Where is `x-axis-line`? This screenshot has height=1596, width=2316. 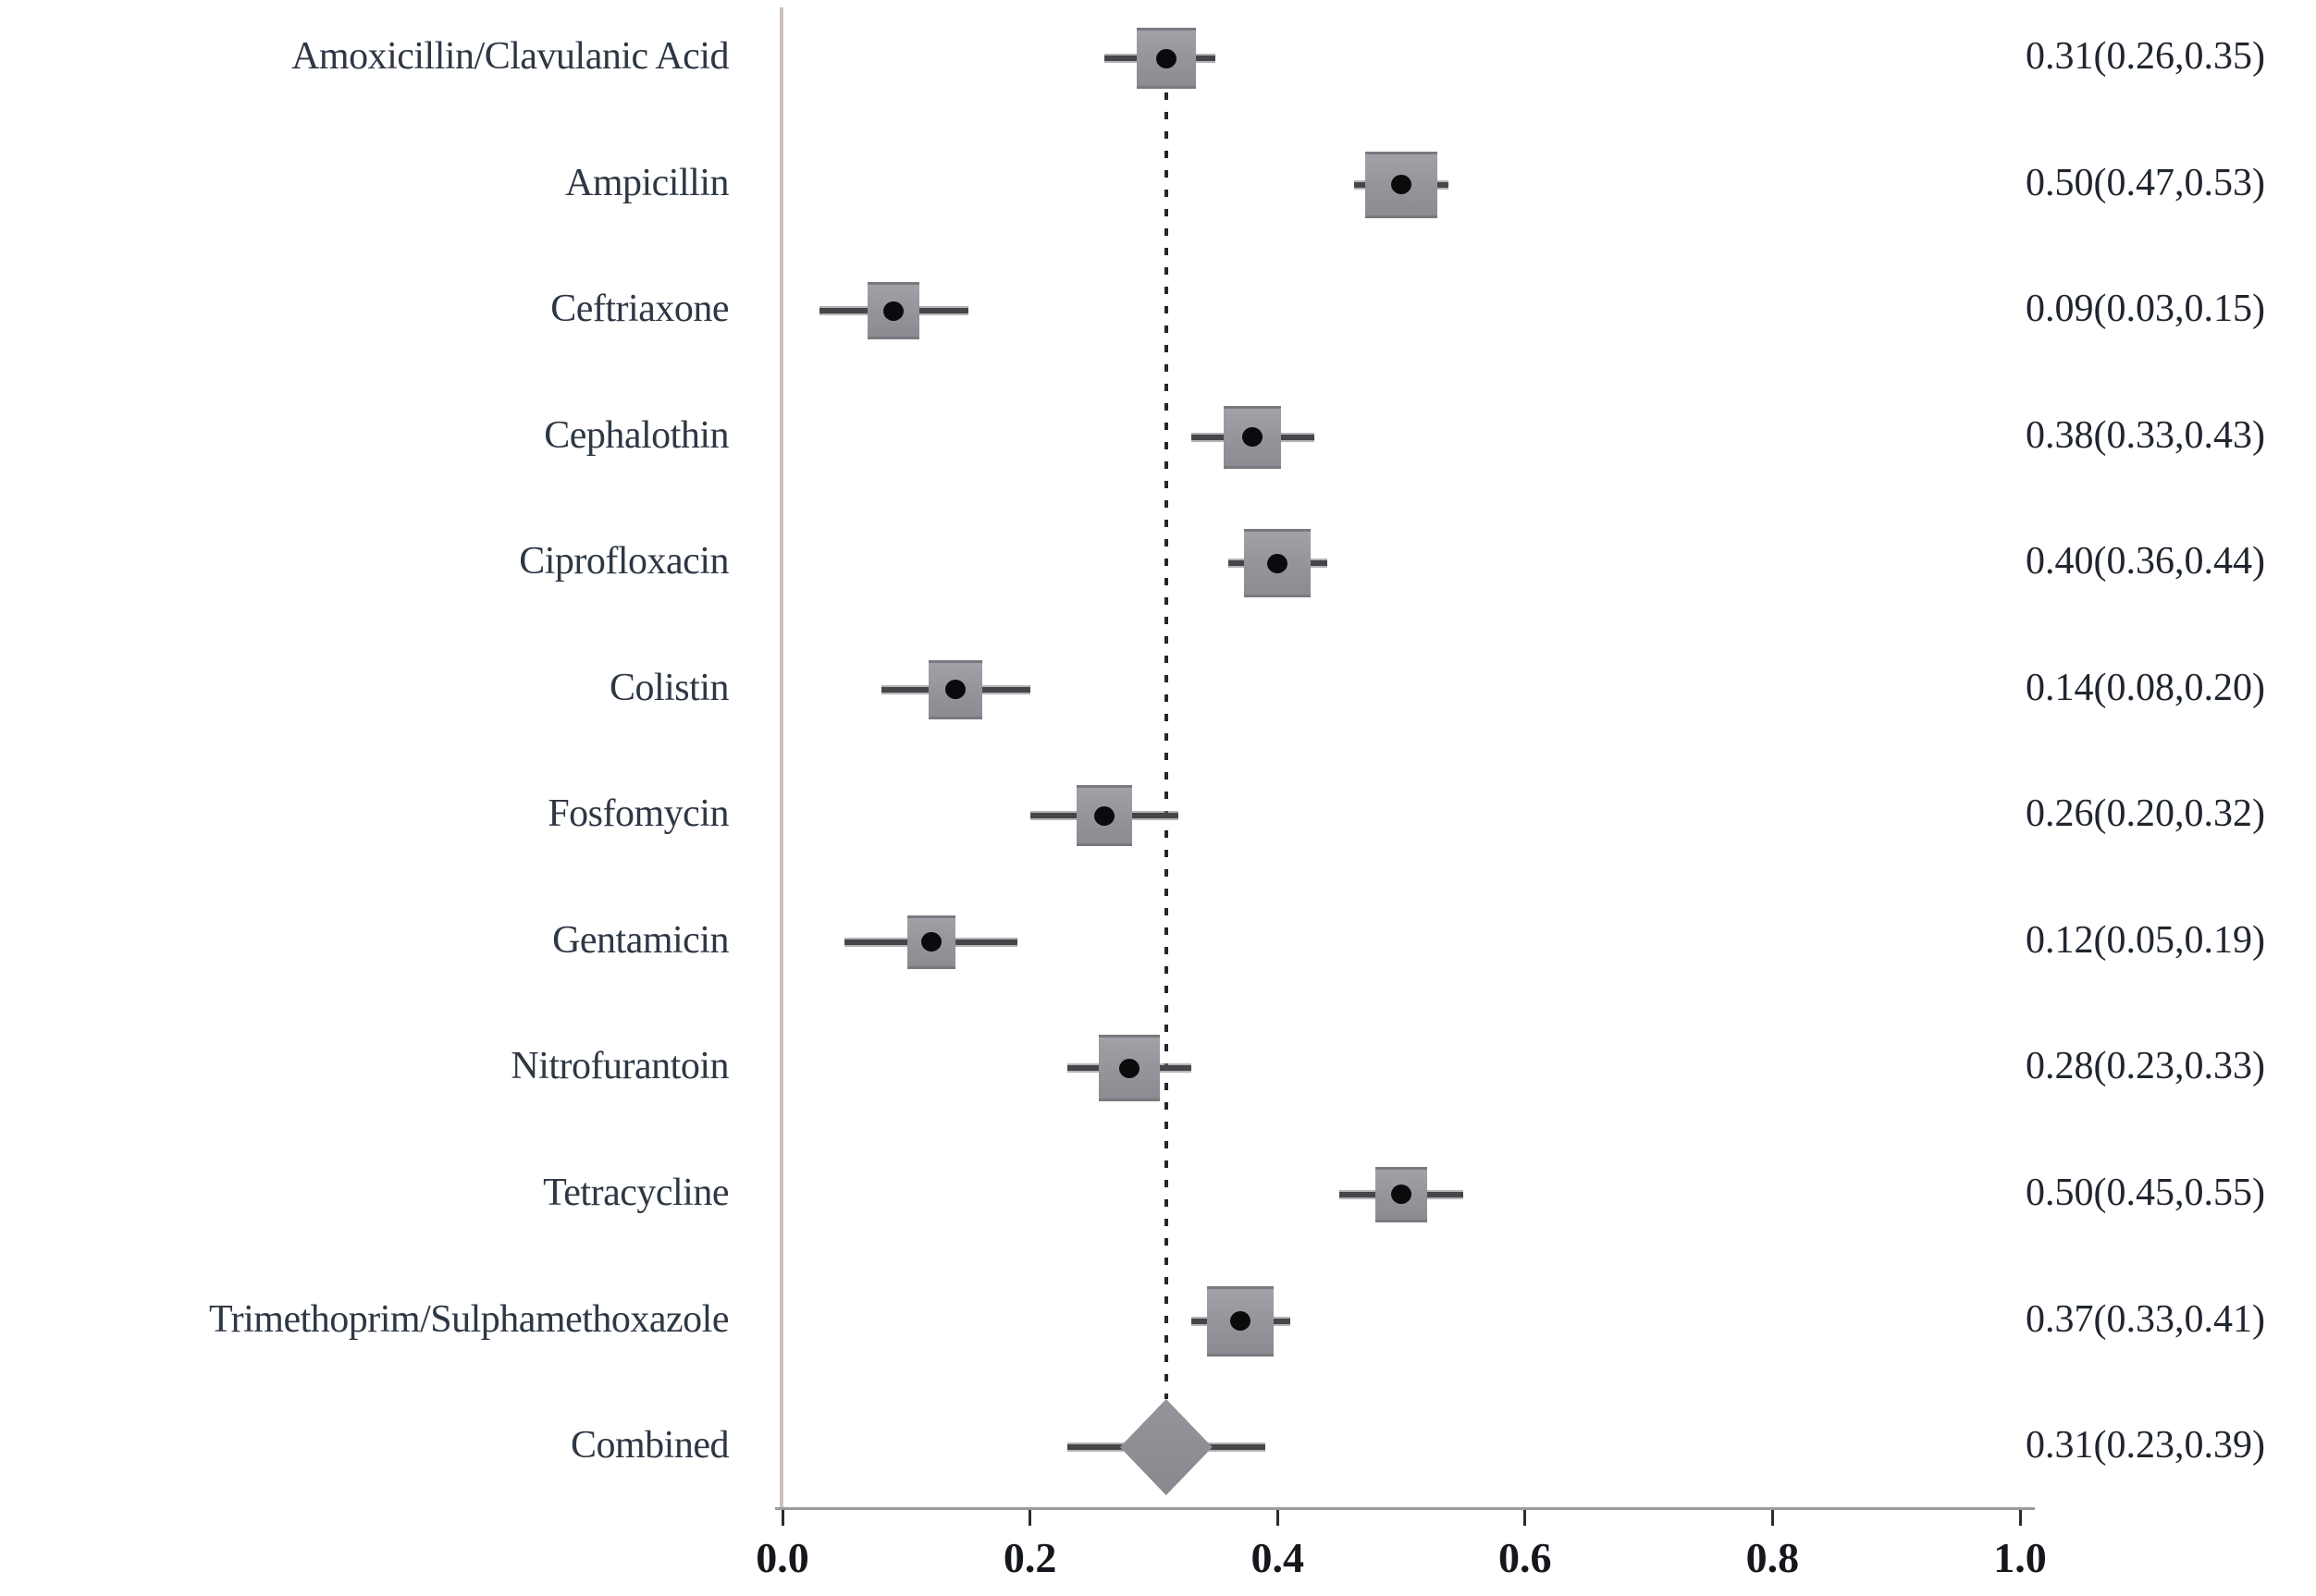
x-axis-line is located at coordinates (1405, 1508).